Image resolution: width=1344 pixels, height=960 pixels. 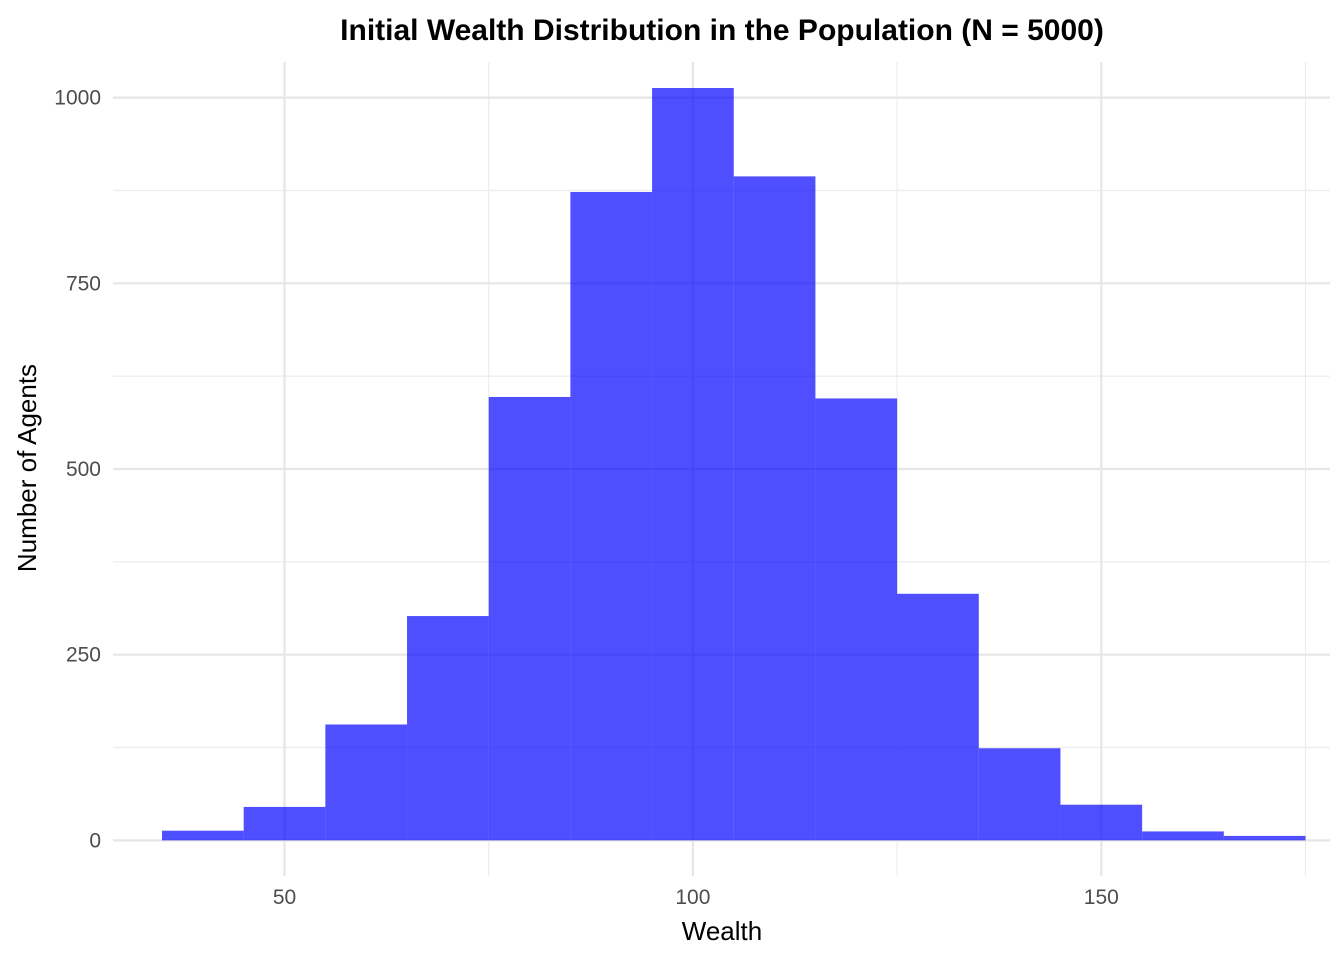 What do you see at coordinates (692, 897) in the screenshot?
I see `x-tick-label: 100` at bounding box center [692, 897].